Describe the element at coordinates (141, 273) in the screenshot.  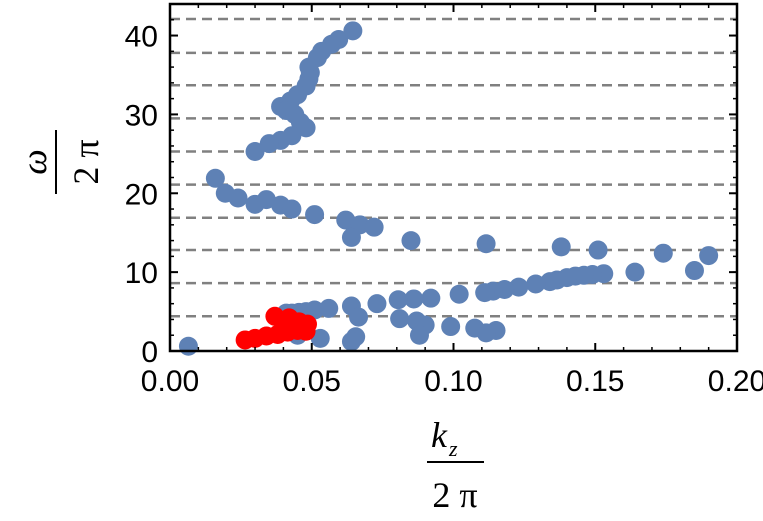
I see `y-tick-label: 10` at that location.